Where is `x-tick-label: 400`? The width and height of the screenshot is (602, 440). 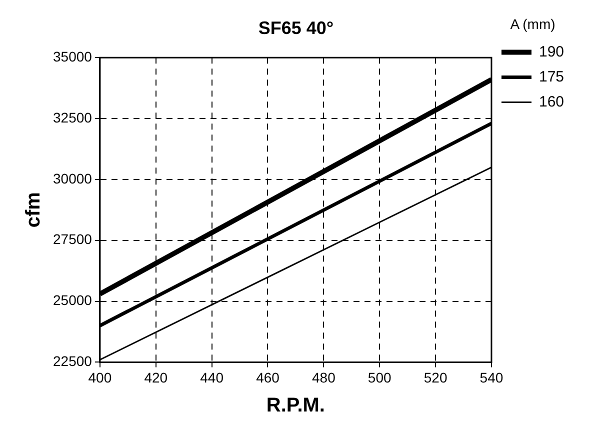
x-tick-label: 400 is located at coordinates (100, 377).